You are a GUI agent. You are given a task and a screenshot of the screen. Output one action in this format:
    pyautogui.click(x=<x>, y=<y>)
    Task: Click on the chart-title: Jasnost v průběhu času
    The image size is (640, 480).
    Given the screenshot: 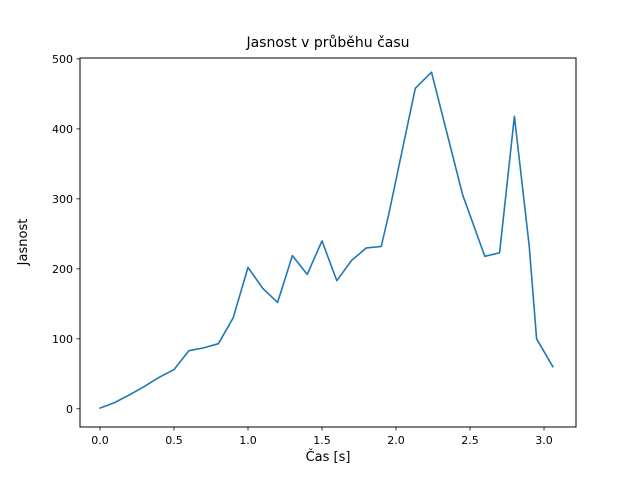 What is the action you would take?
    pyautogui.click(x=327, y=43)
    